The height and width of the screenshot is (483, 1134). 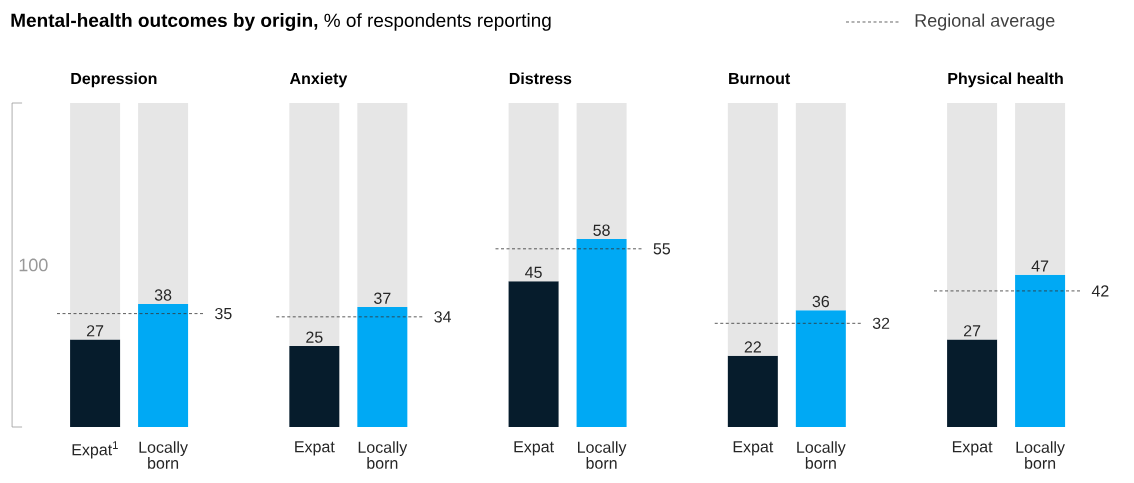 I want to click on x-tick-label: Expat$^{1}$, so click(x=95, y=450).